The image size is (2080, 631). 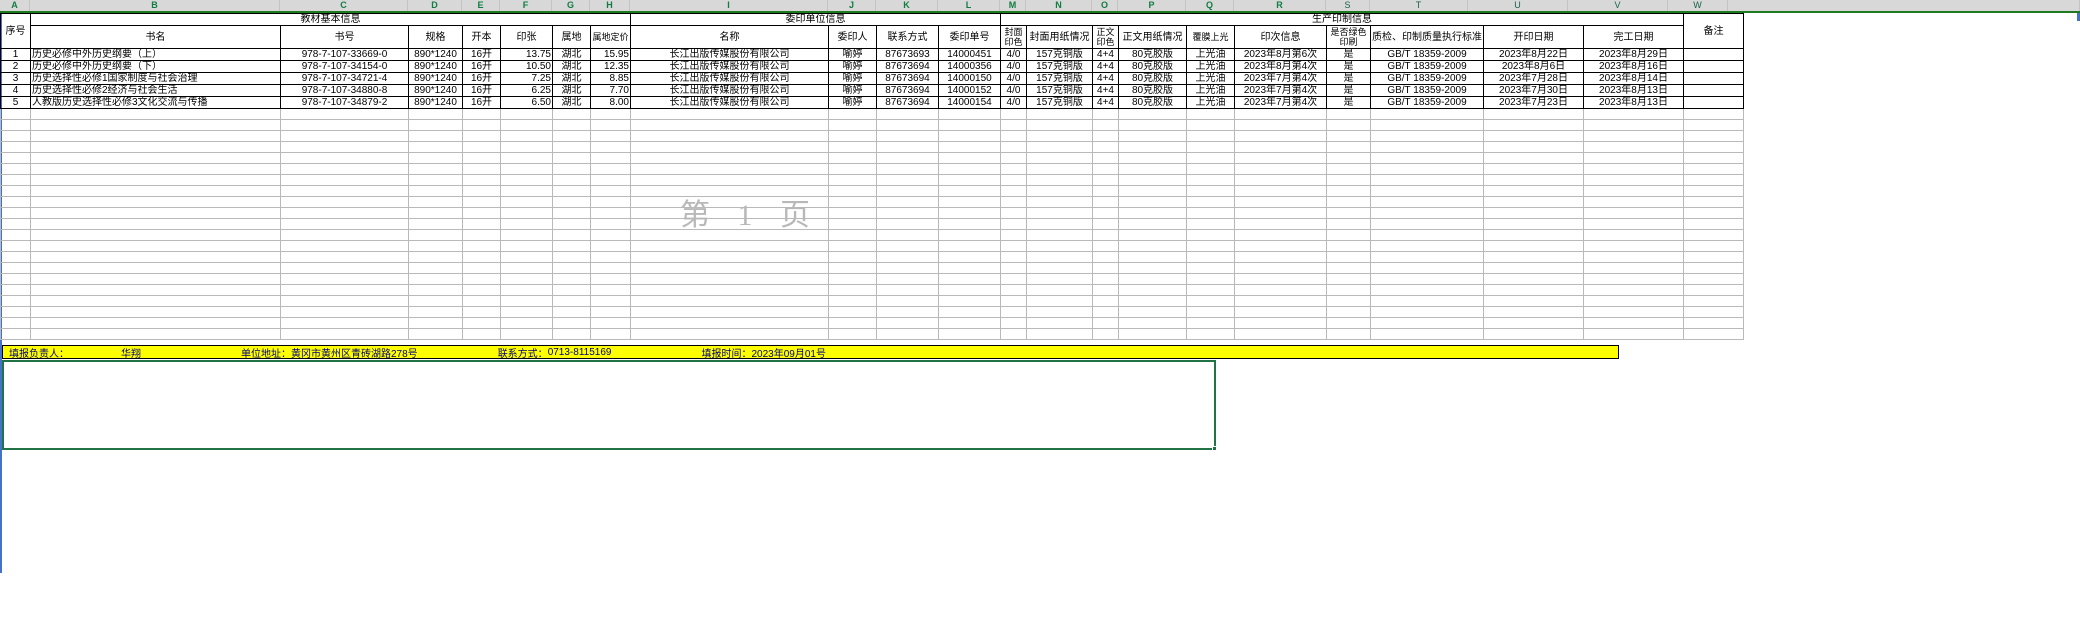 I want to click on selected-note-cell, so click(x=609, y=405).